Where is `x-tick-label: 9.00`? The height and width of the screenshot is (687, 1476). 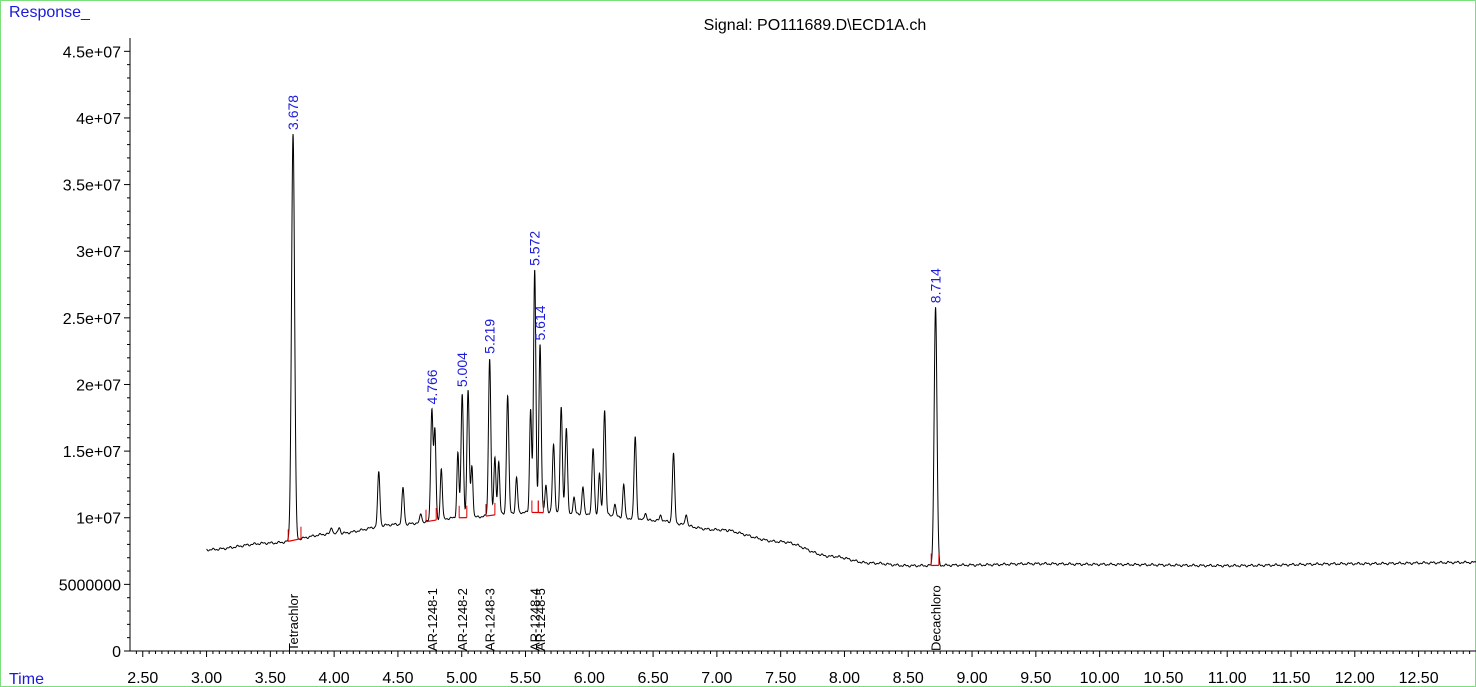 x-tick-label: 9.00 is located at coordinates (971, 678).